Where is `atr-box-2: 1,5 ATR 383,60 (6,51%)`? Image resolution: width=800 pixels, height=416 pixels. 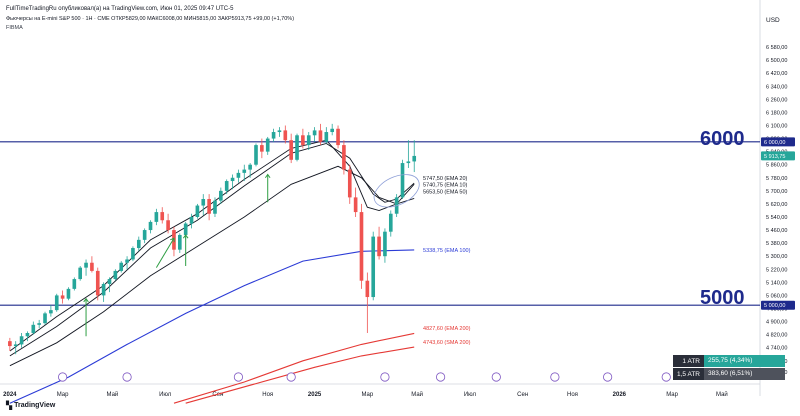 atr-box-2: 1,5 ATR 383,60 (6,51%) is located at coordinates (729, 374).